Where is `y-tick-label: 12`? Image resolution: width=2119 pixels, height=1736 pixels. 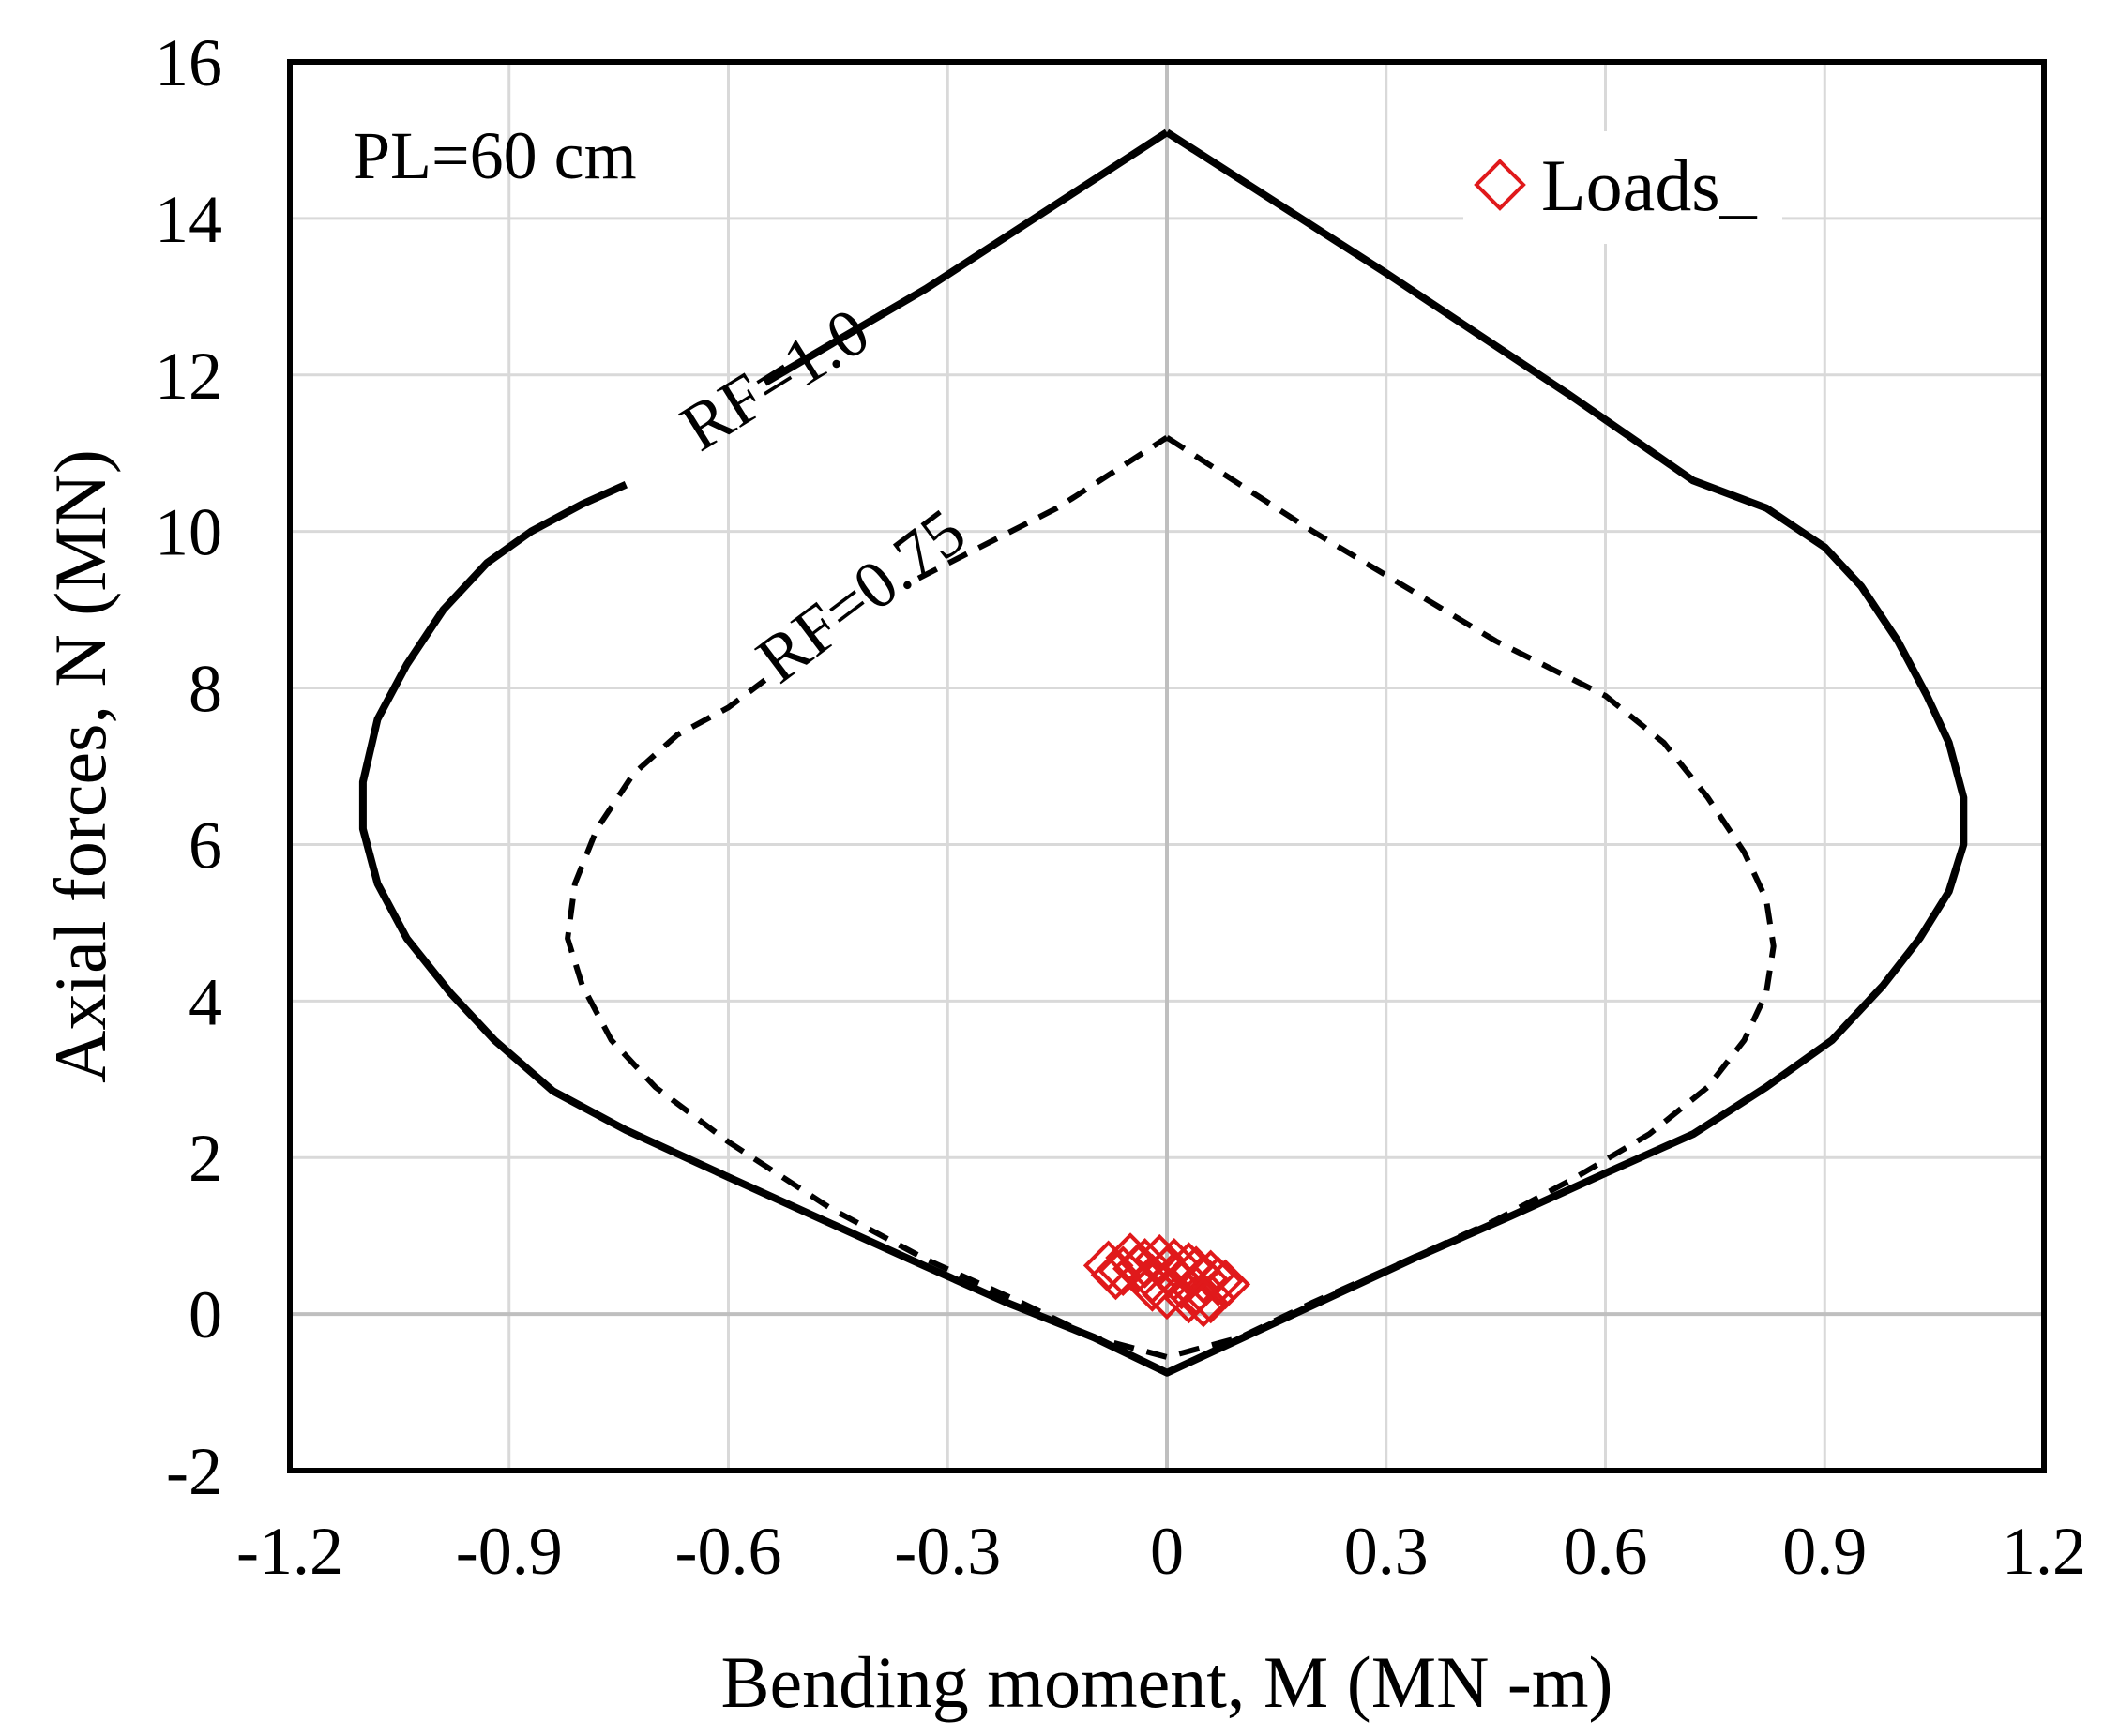
y-tick-label: 12 is located at coordinates (188, 376).